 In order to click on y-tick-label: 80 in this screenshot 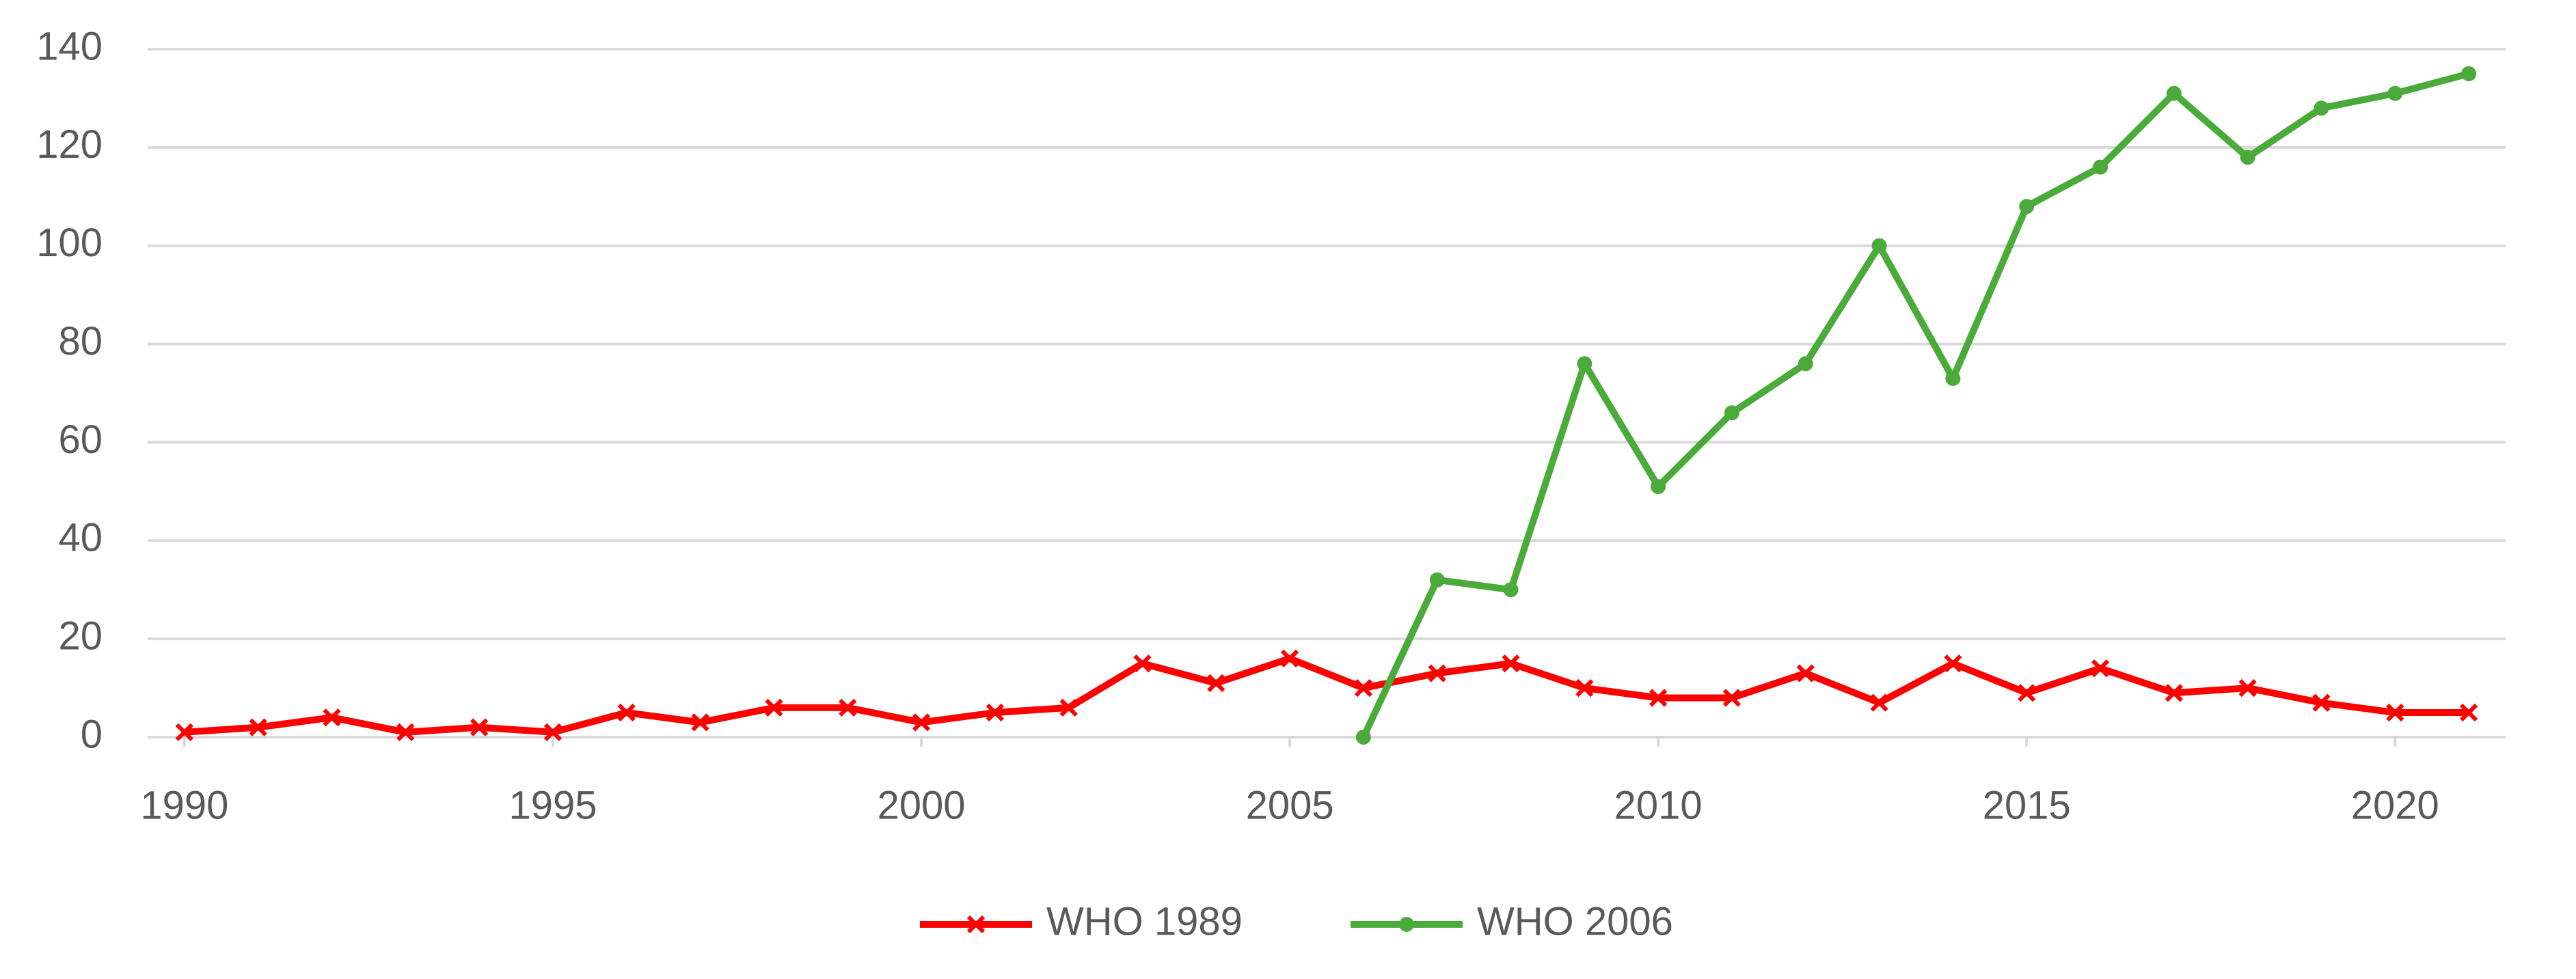, I will do `click(80, 341)`.